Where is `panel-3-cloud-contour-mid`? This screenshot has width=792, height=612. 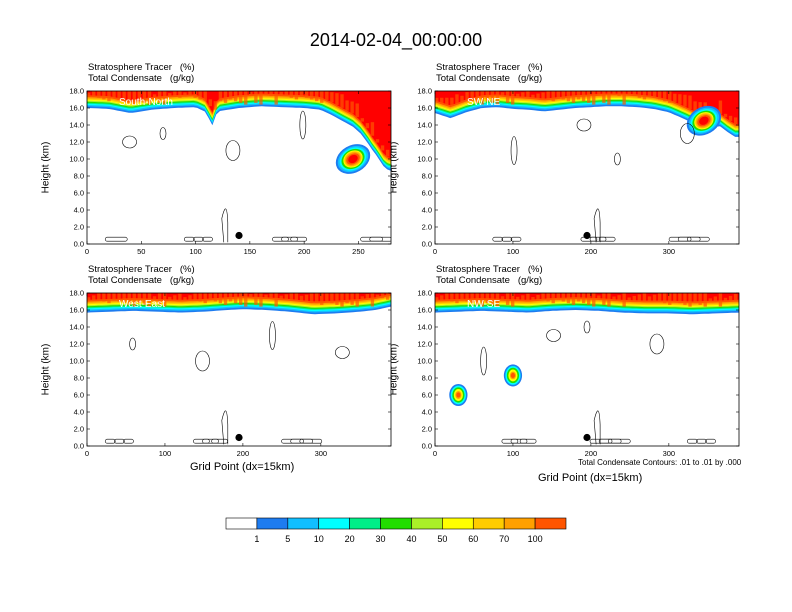
panel-3-cloud-contour-mid is located at coordinates (342, 352).